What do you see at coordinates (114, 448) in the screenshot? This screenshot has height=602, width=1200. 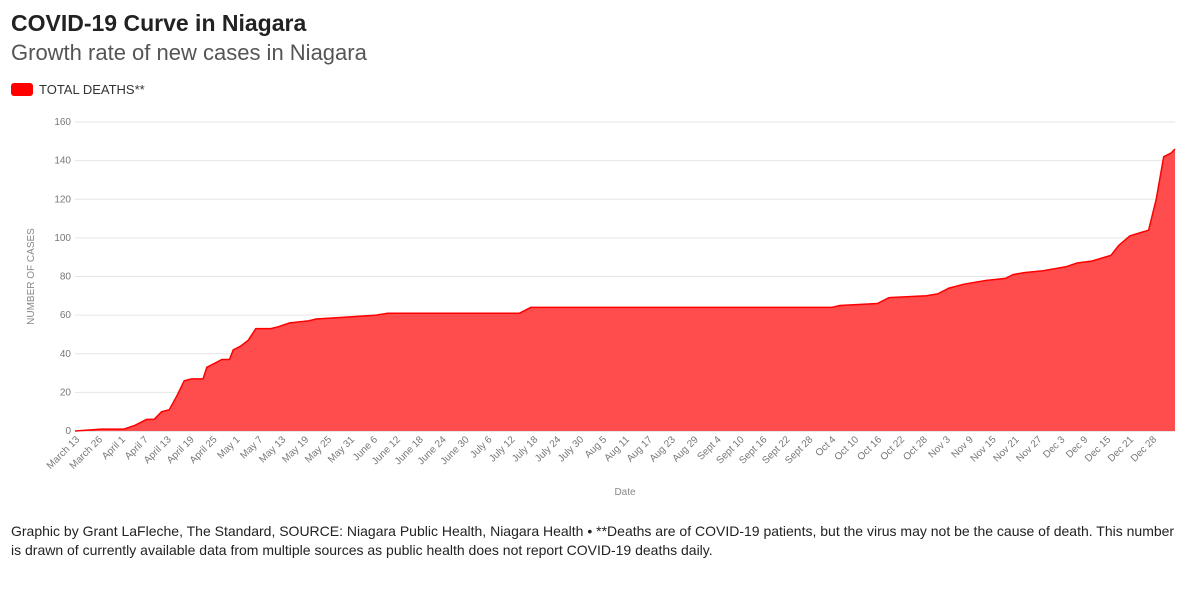 I see `x-tick-label: April 1` at bounding box center [114, 448].